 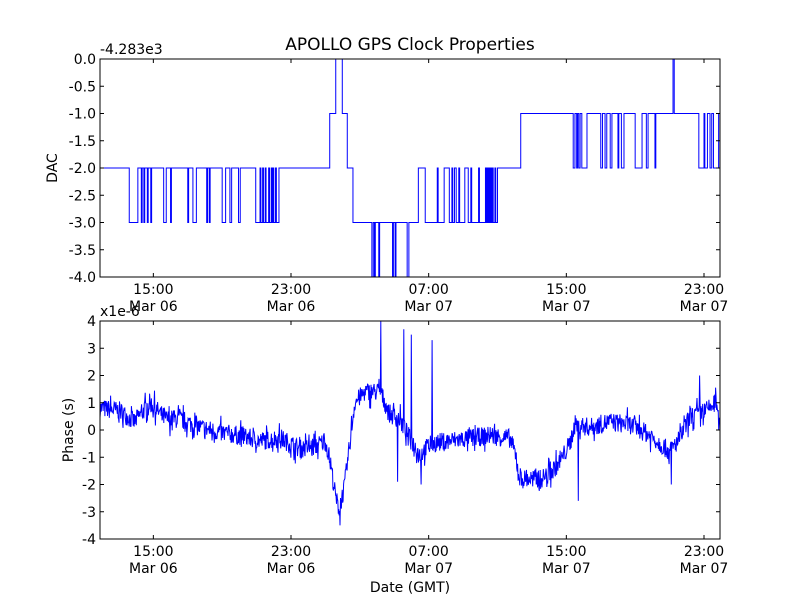 What do you see at coordinates (82, 196) in the screenshot?
I see `y-tick-label: -2.5` at bounding box center [82, 196].